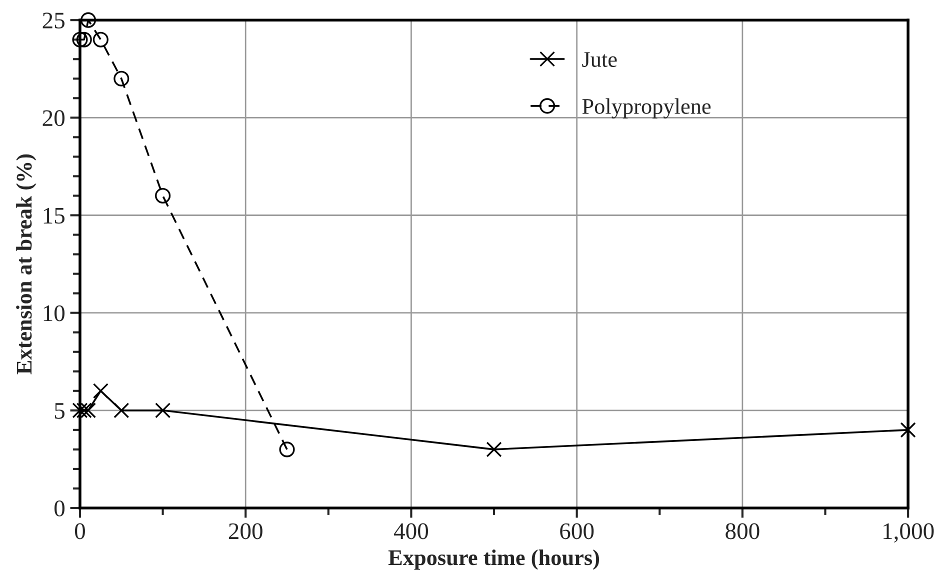  I want to click on legend-label: Jute, so click(599, 59).